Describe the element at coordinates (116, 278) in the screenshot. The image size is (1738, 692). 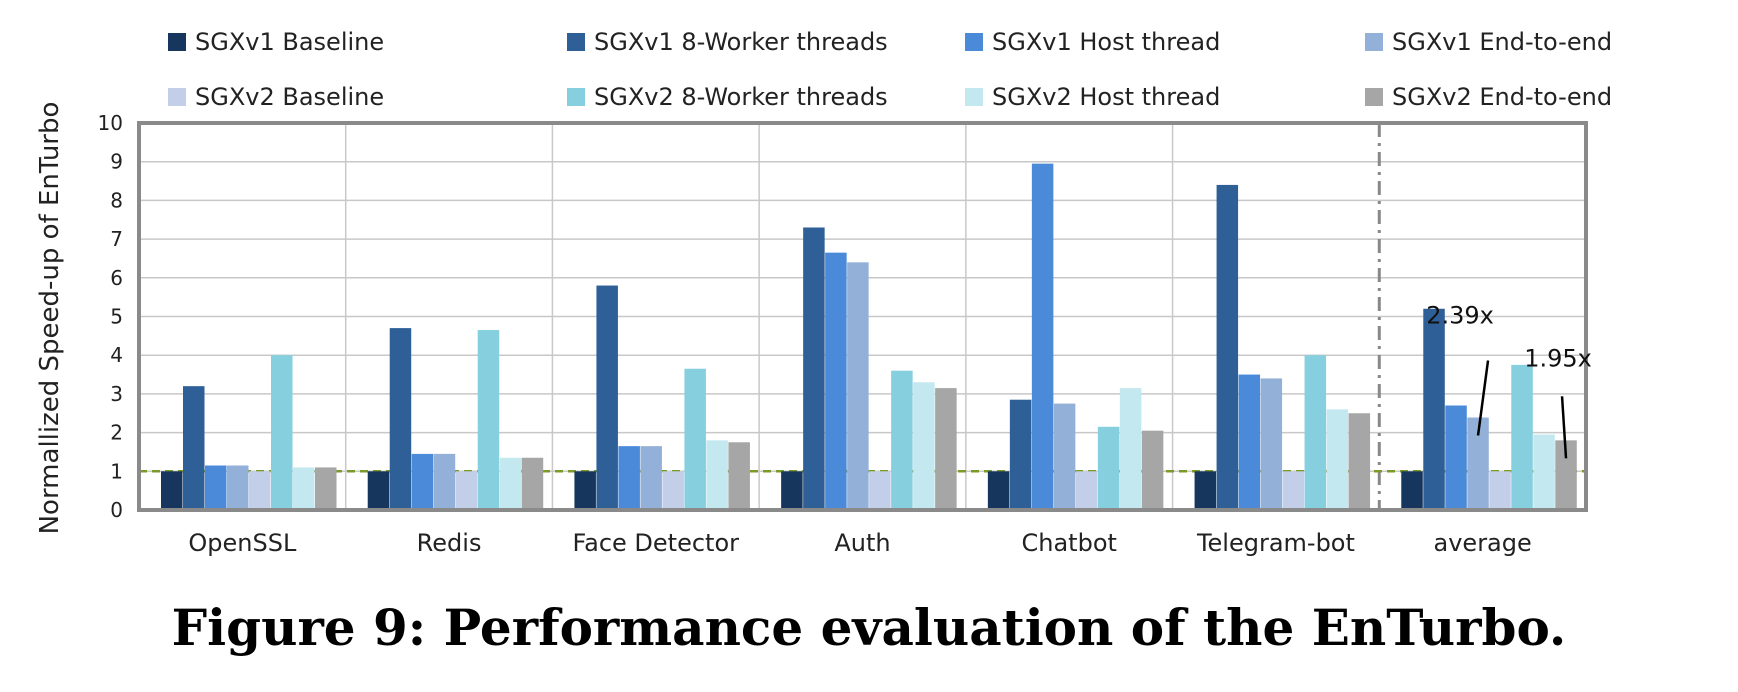
I see `y-tick-label: 6` at that location.